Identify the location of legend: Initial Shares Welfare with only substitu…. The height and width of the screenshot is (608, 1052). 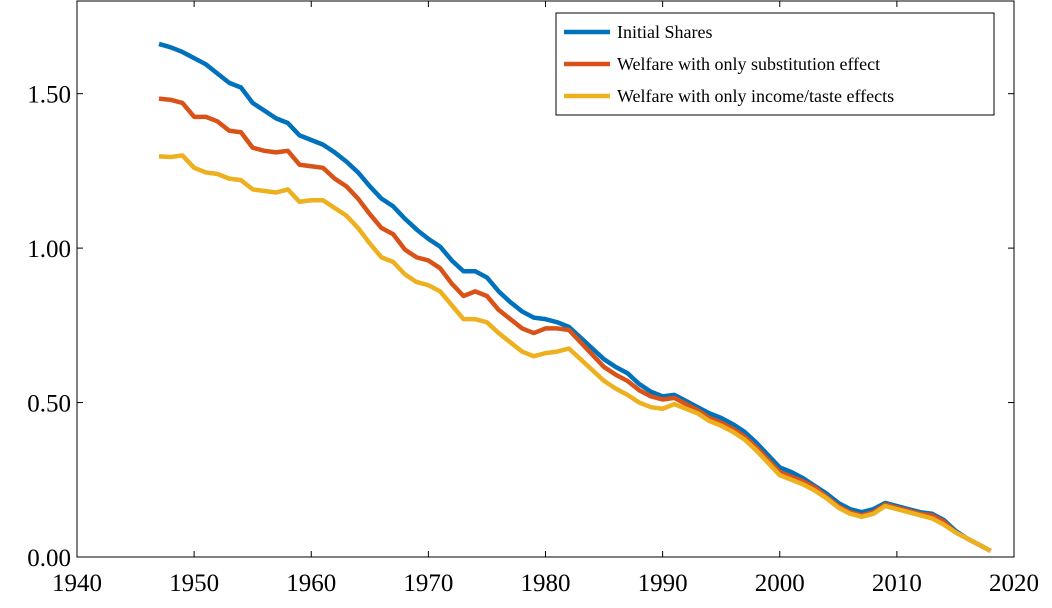
(775, 64).